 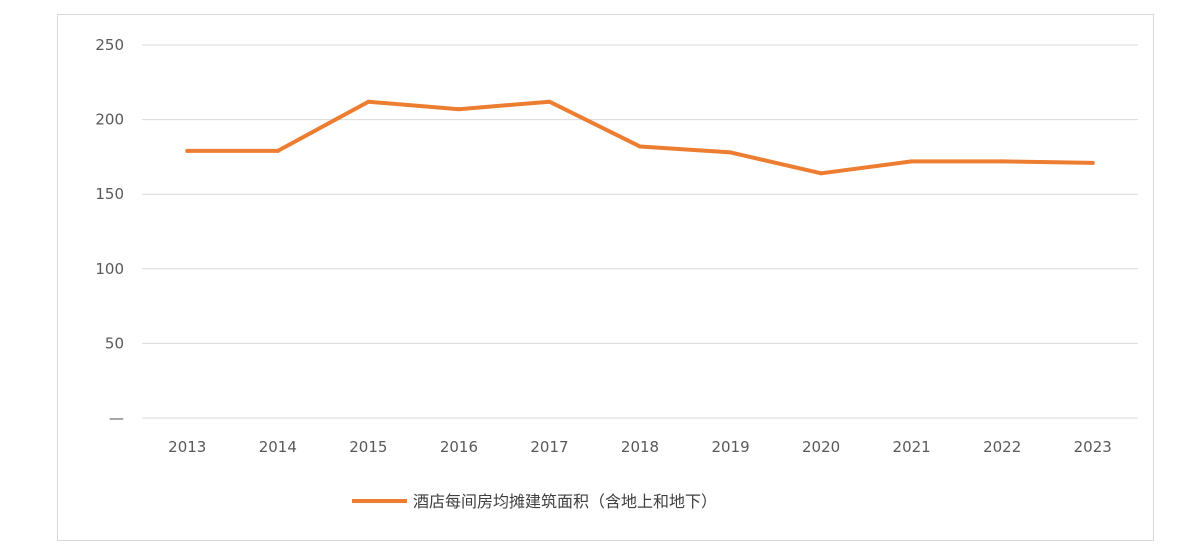 I want to click on x-tick-label: 2018, so click(x=640, y=447).